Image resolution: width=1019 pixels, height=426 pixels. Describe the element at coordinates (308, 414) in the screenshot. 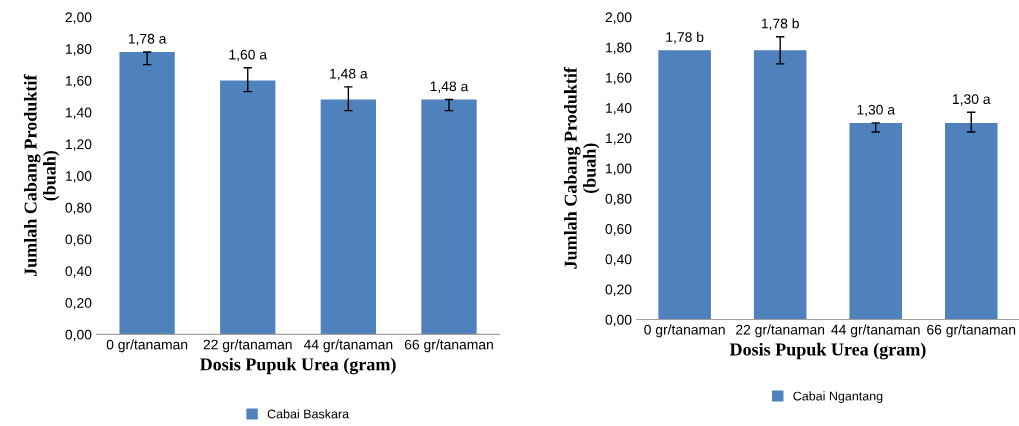

I see `legend-label: Cabai Baskara` at that location.